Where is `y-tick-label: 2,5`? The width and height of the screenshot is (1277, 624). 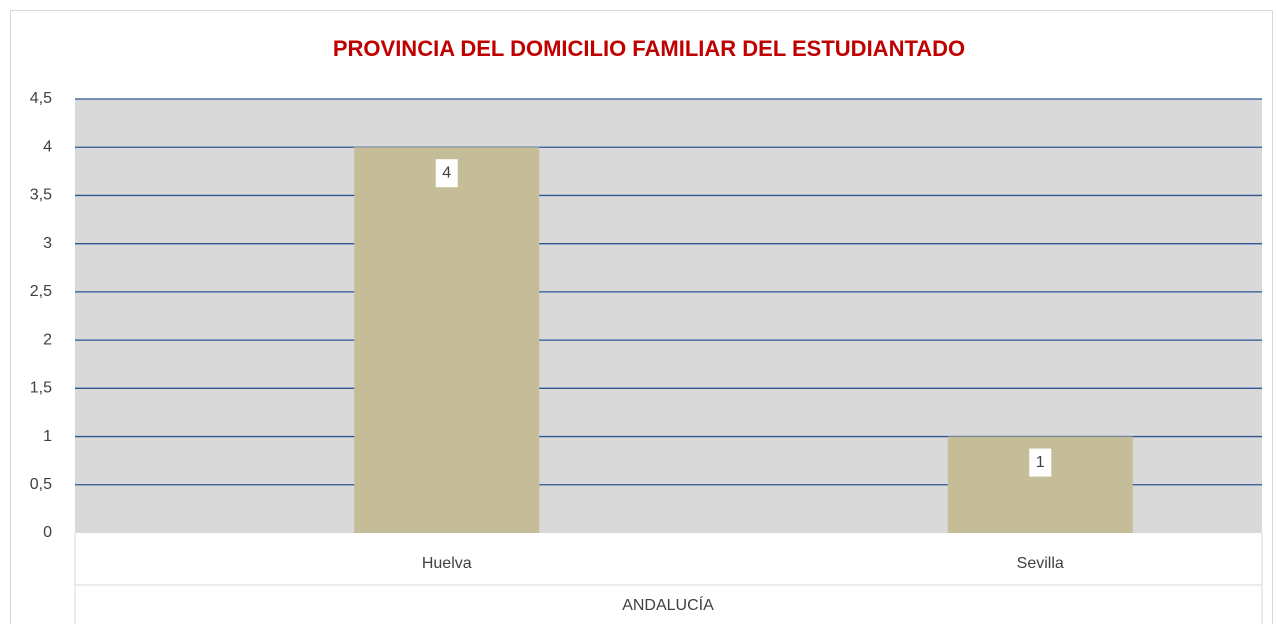 y-tick-label: 2,5 is located at coordinates (41, 291).